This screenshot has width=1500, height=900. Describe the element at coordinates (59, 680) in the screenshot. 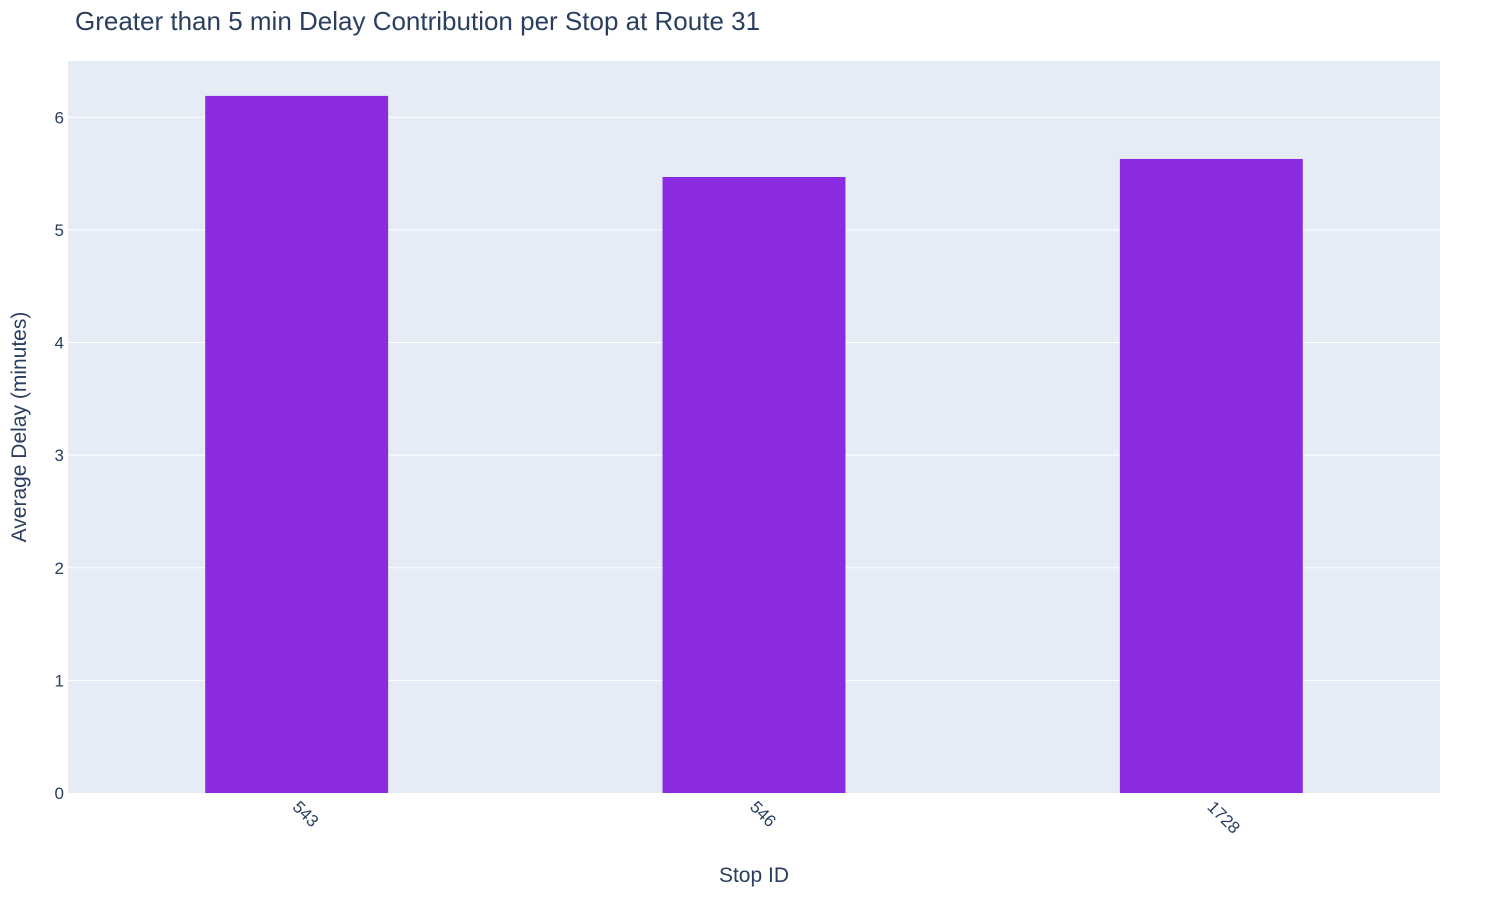

I see `y-tick-label: 1` at that location.